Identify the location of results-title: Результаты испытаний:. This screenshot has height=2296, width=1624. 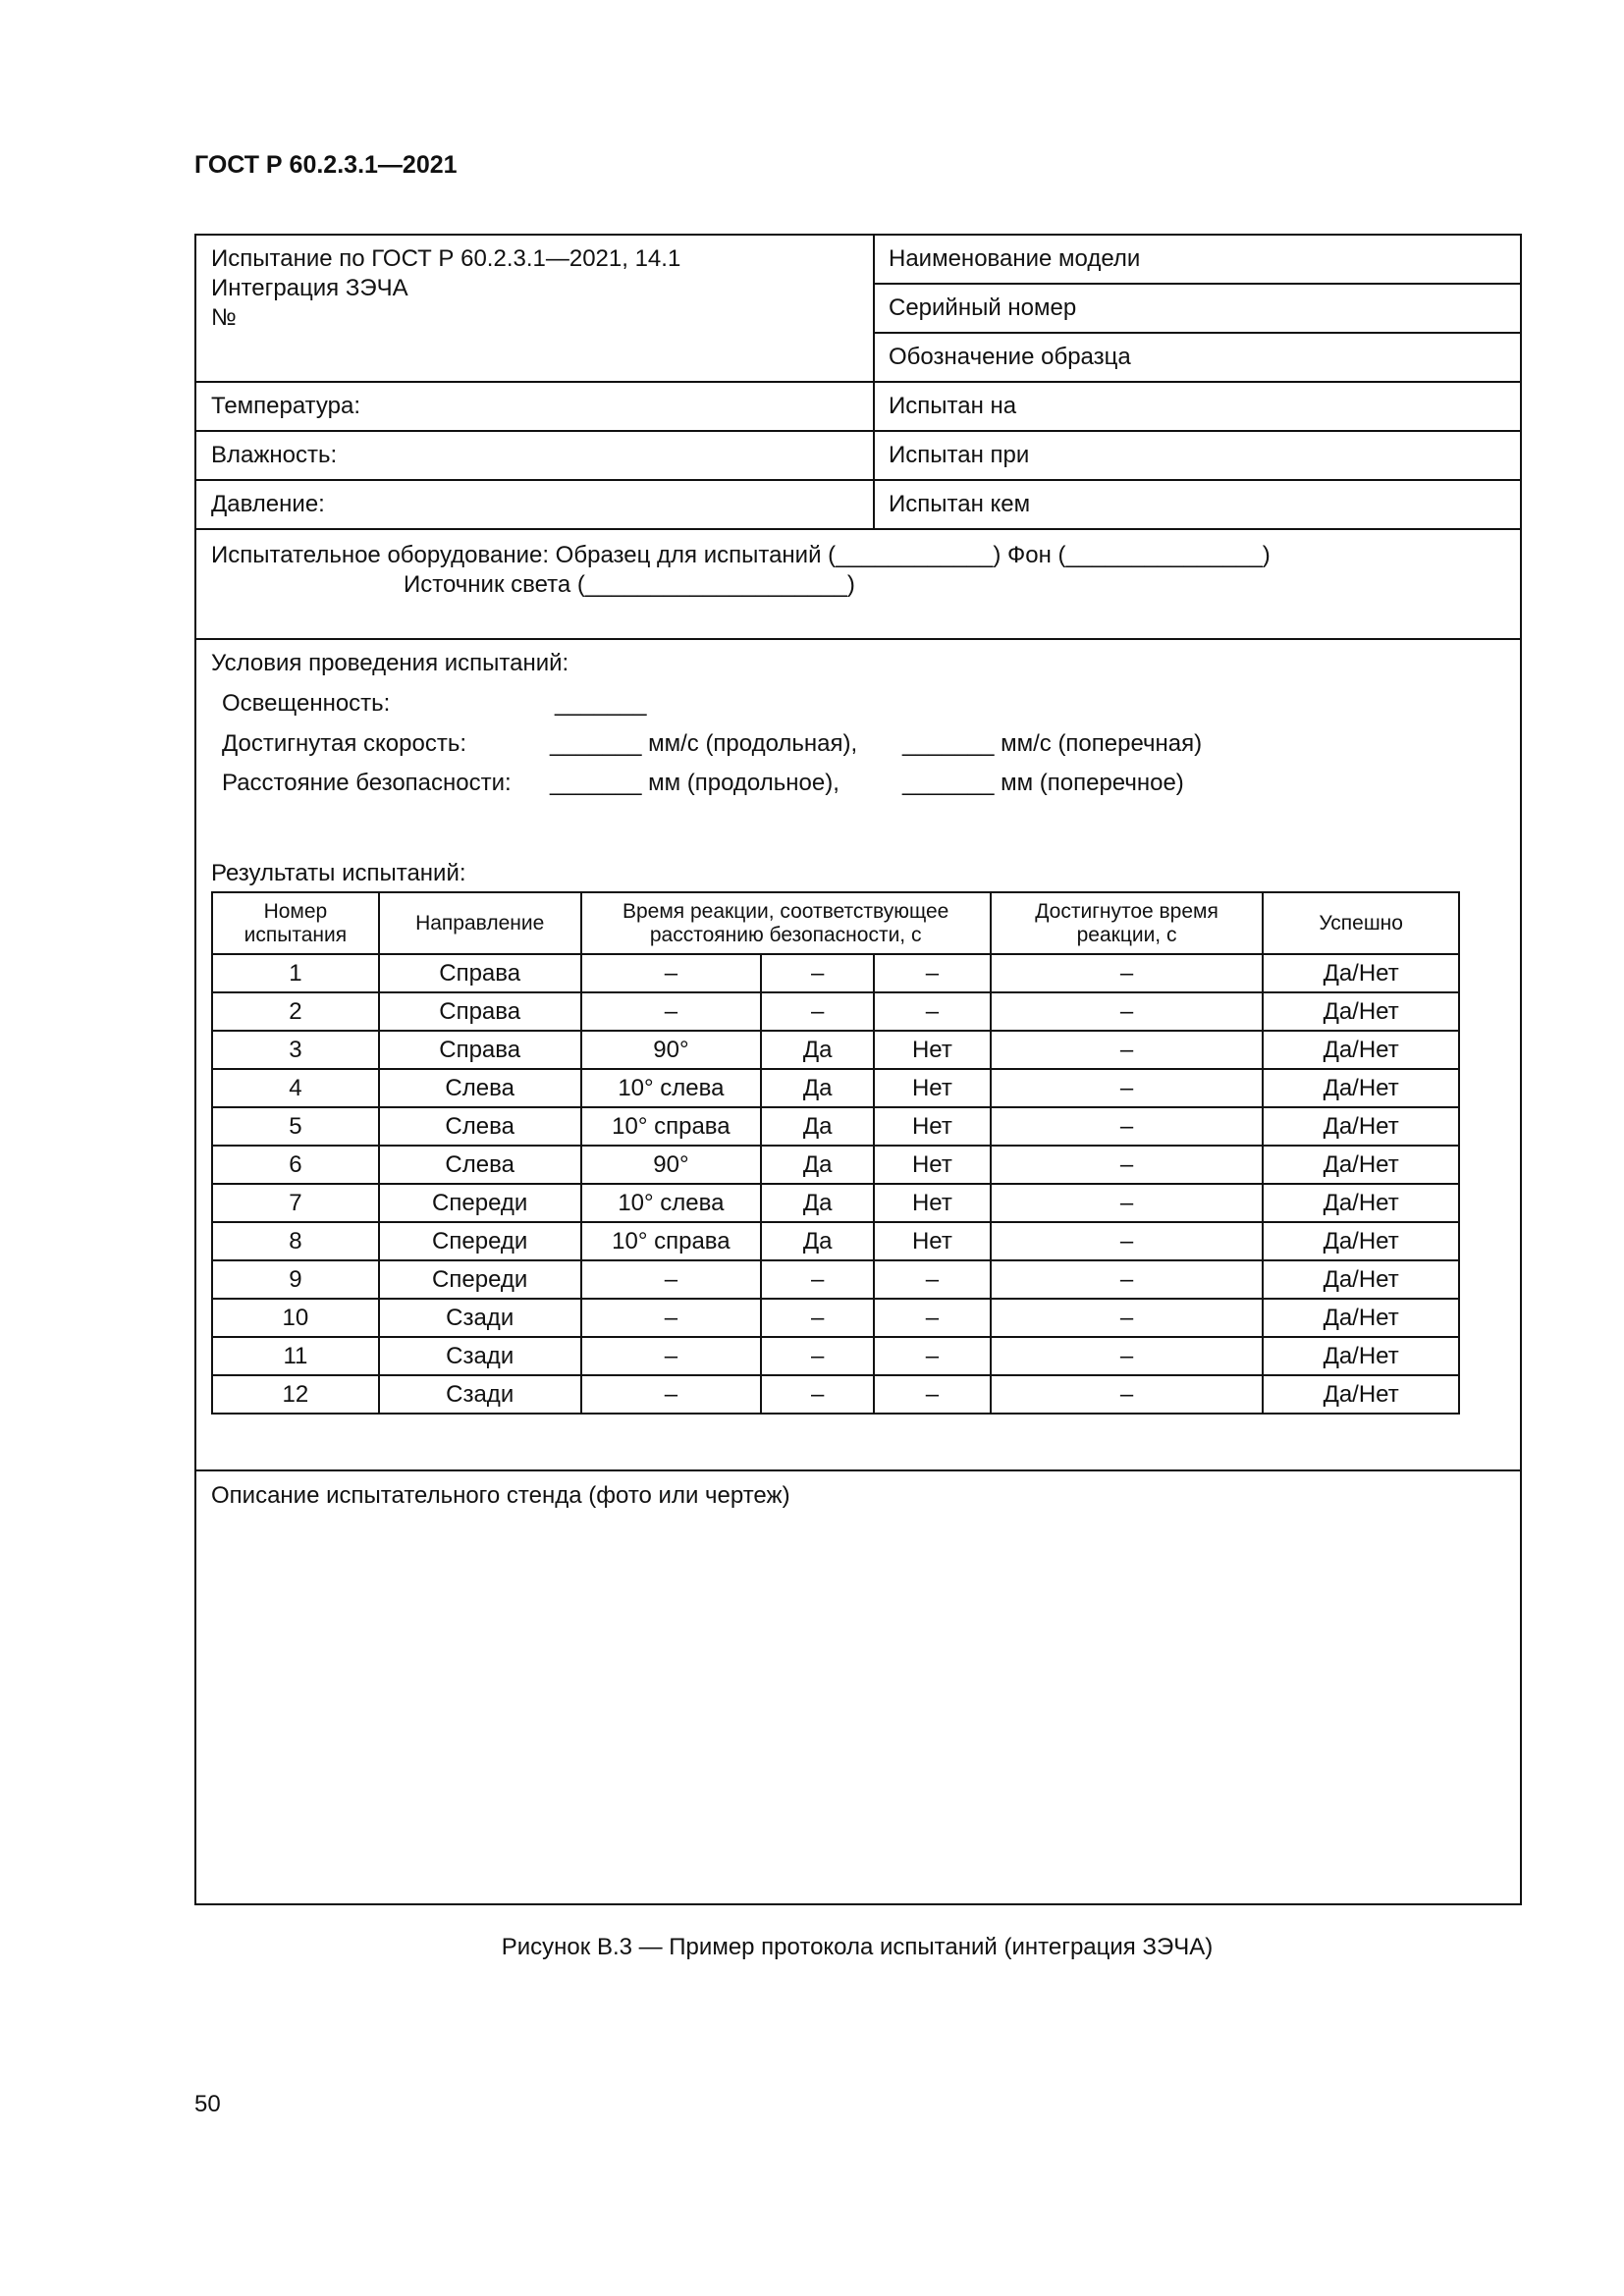
(338, 873).